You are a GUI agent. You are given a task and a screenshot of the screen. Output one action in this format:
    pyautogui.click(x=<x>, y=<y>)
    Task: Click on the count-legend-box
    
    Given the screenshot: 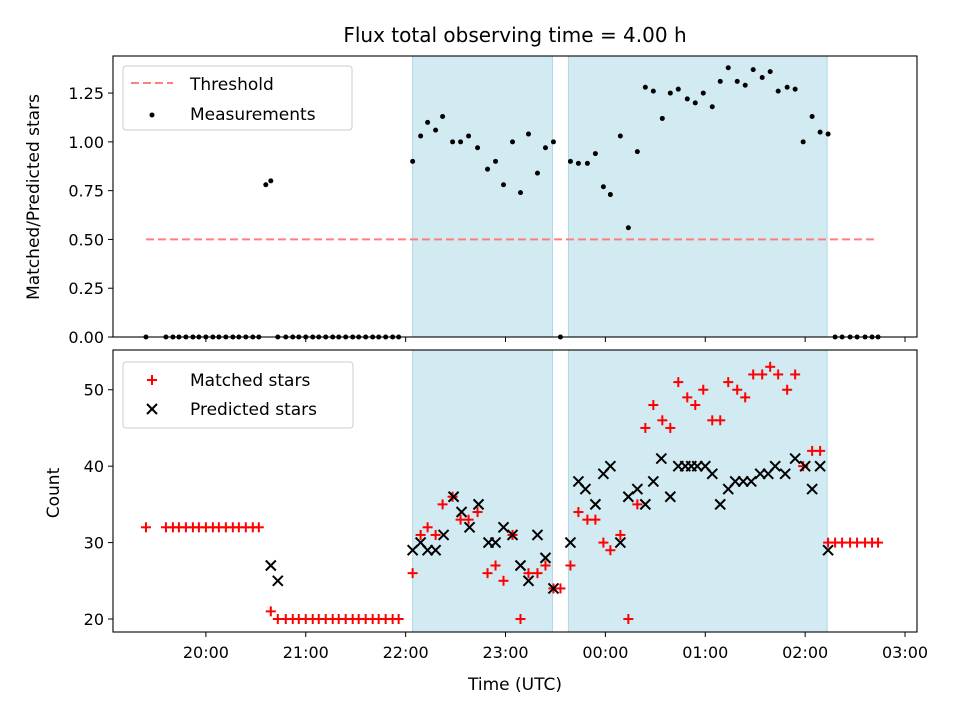 What is the action you would take?
    pyautogui.click(x=238, y=395)
    